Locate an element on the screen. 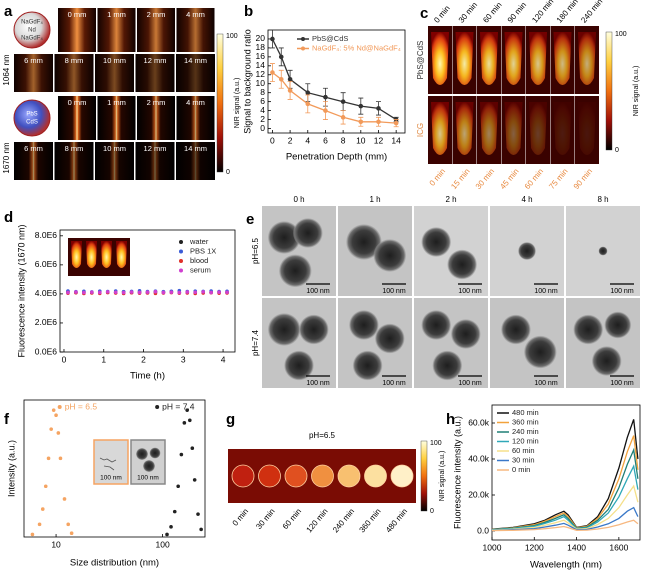 This screenshot has width=650, height=574. depth-label: 6 mm is located at coordinates (33, 148).